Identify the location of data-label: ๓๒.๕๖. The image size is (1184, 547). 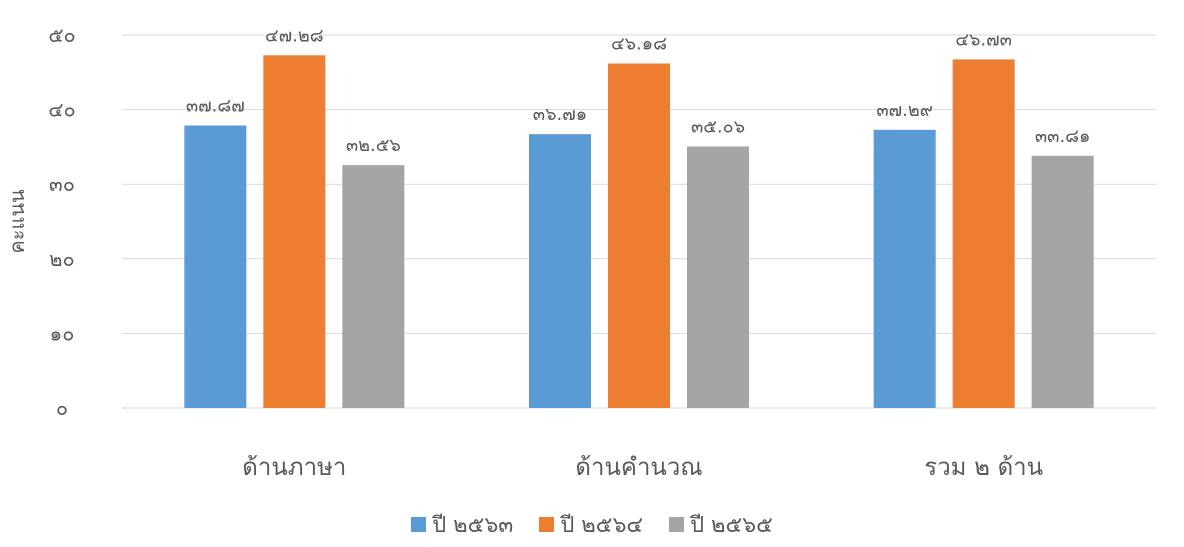
(373, 145).